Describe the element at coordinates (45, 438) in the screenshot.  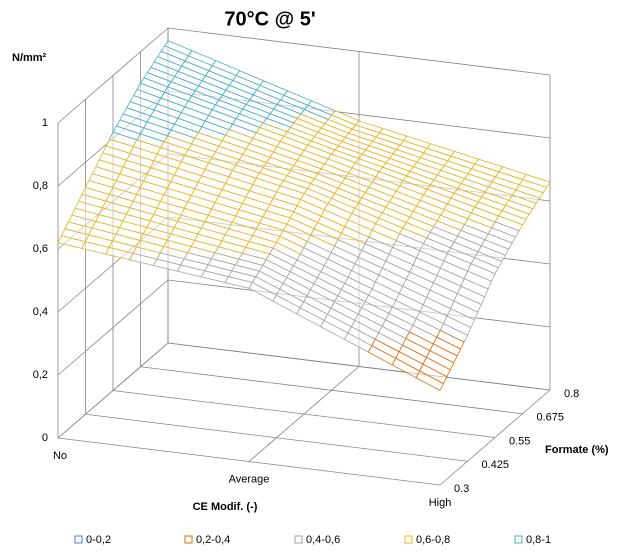
I see `z-tick-label: 0` at that location.